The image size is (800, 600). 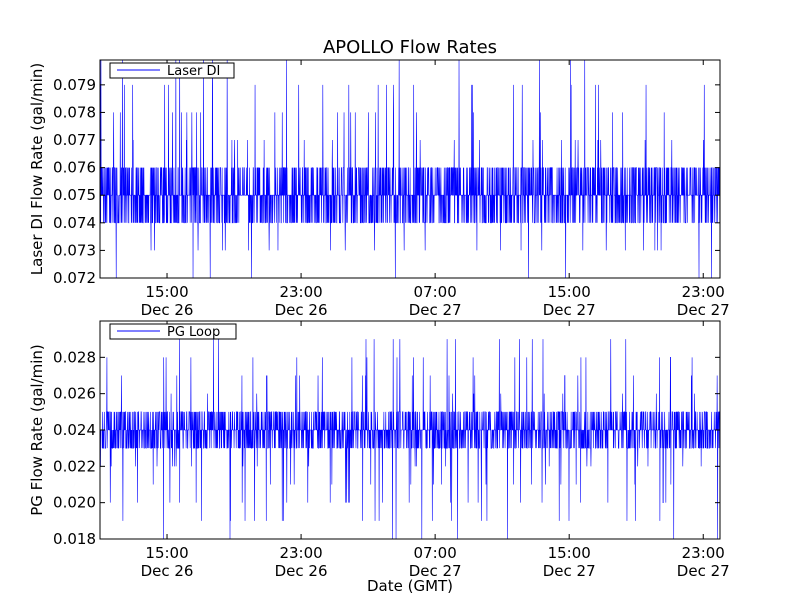 What do you see at coordinates (193, 71) in the screenshot?
I see `legend-label: Laser DI` at bounding box center [193, 71].